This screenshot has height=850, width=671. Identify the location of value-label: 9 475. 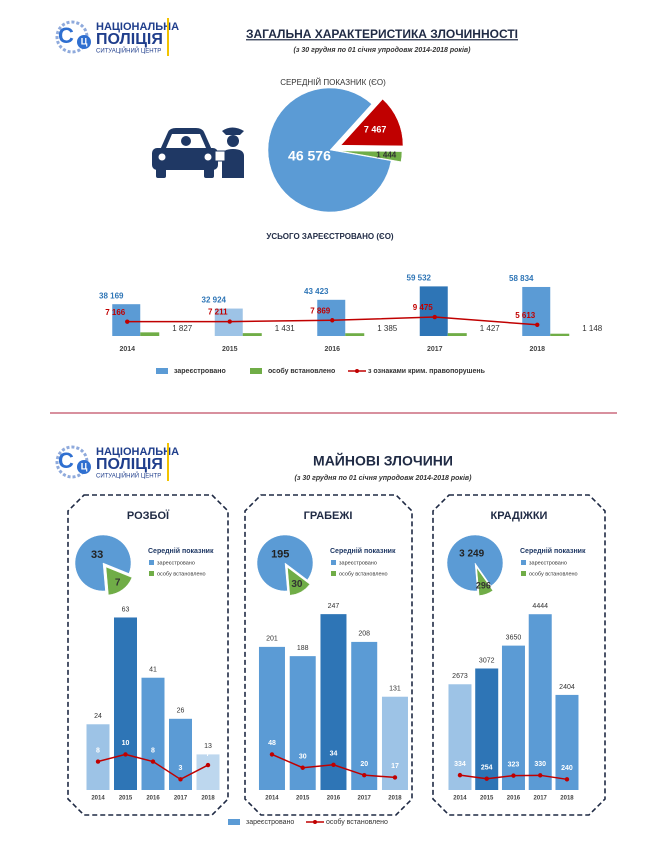
(423, 307).